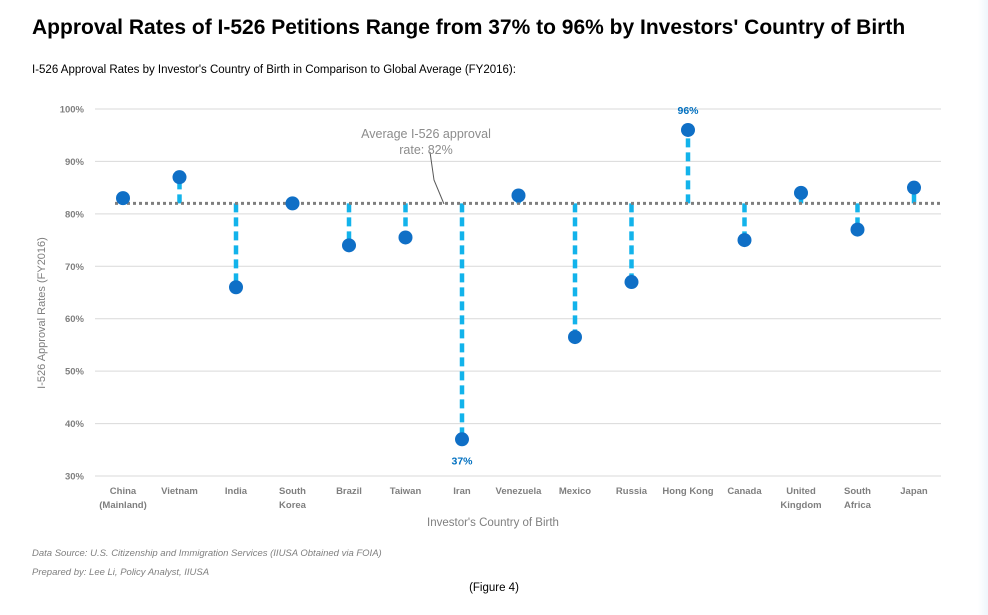 This screenshot has height=615, width=988. I want to click on y-tick-label: 30%, so click(75, 477).